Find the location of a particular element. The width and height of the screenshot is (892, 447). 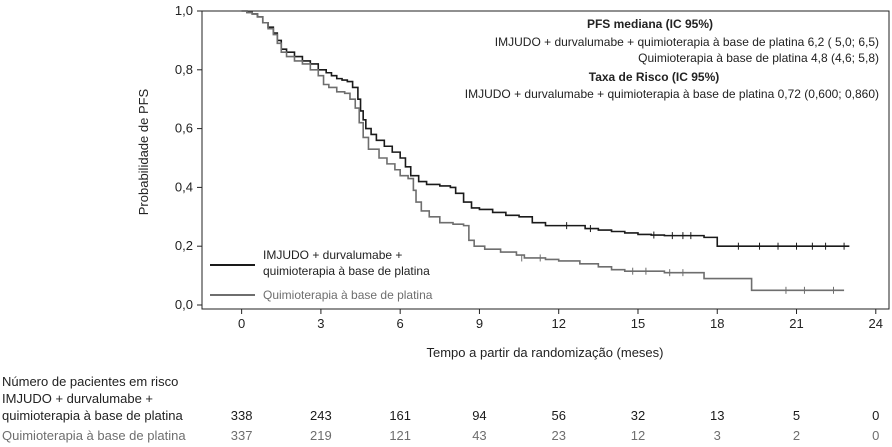

risk-table-title: Número de pacientes em risco is located at coordinates (90, 381).